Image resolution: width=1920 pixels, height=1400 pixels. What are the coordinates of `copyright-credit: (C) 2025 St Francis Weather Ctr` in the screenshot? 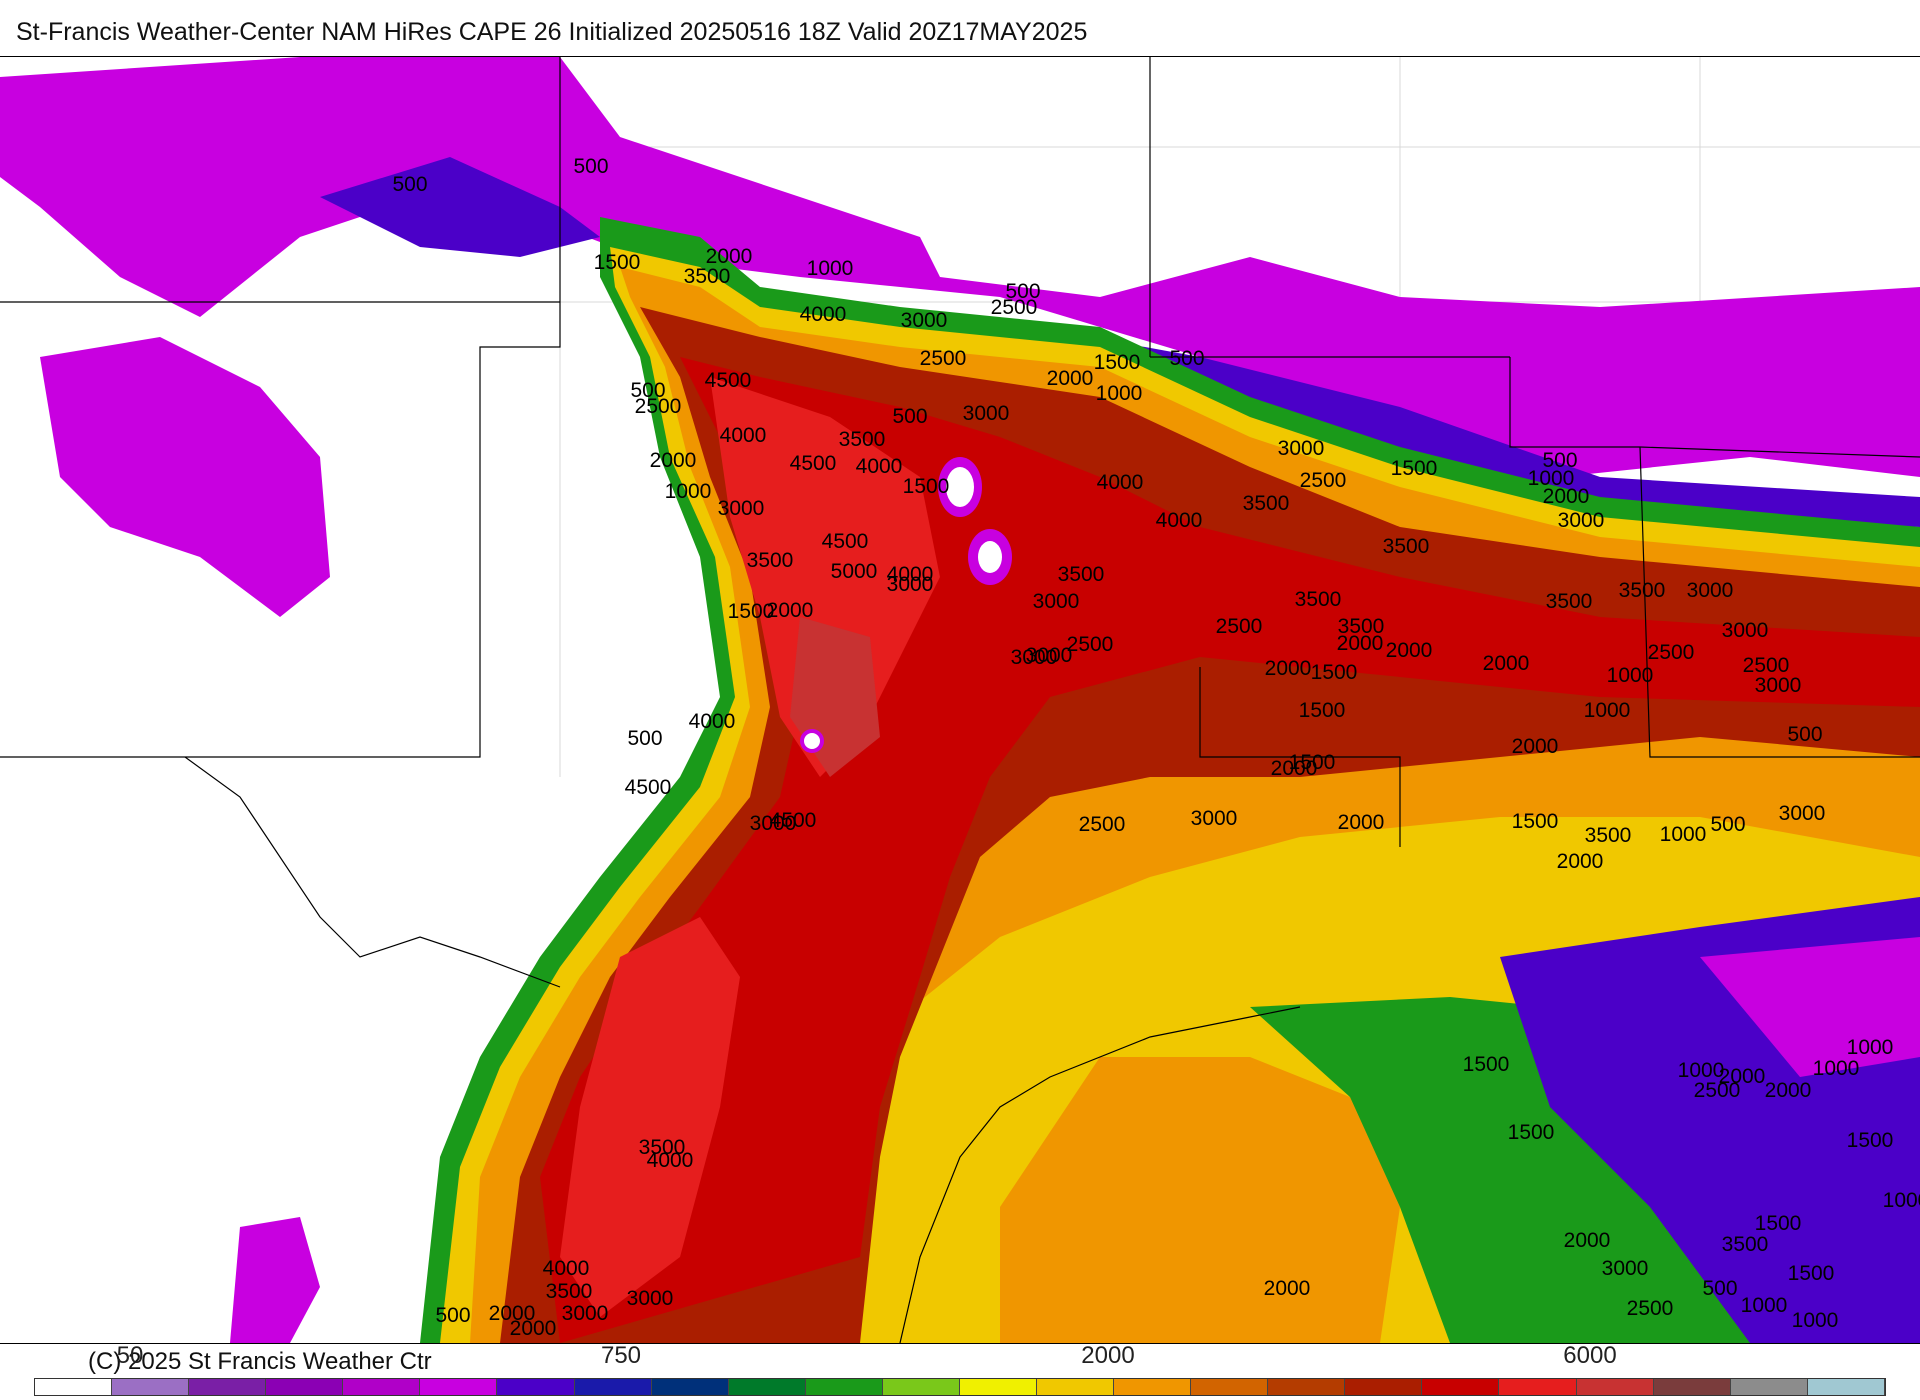 It's located at (260, 1362).